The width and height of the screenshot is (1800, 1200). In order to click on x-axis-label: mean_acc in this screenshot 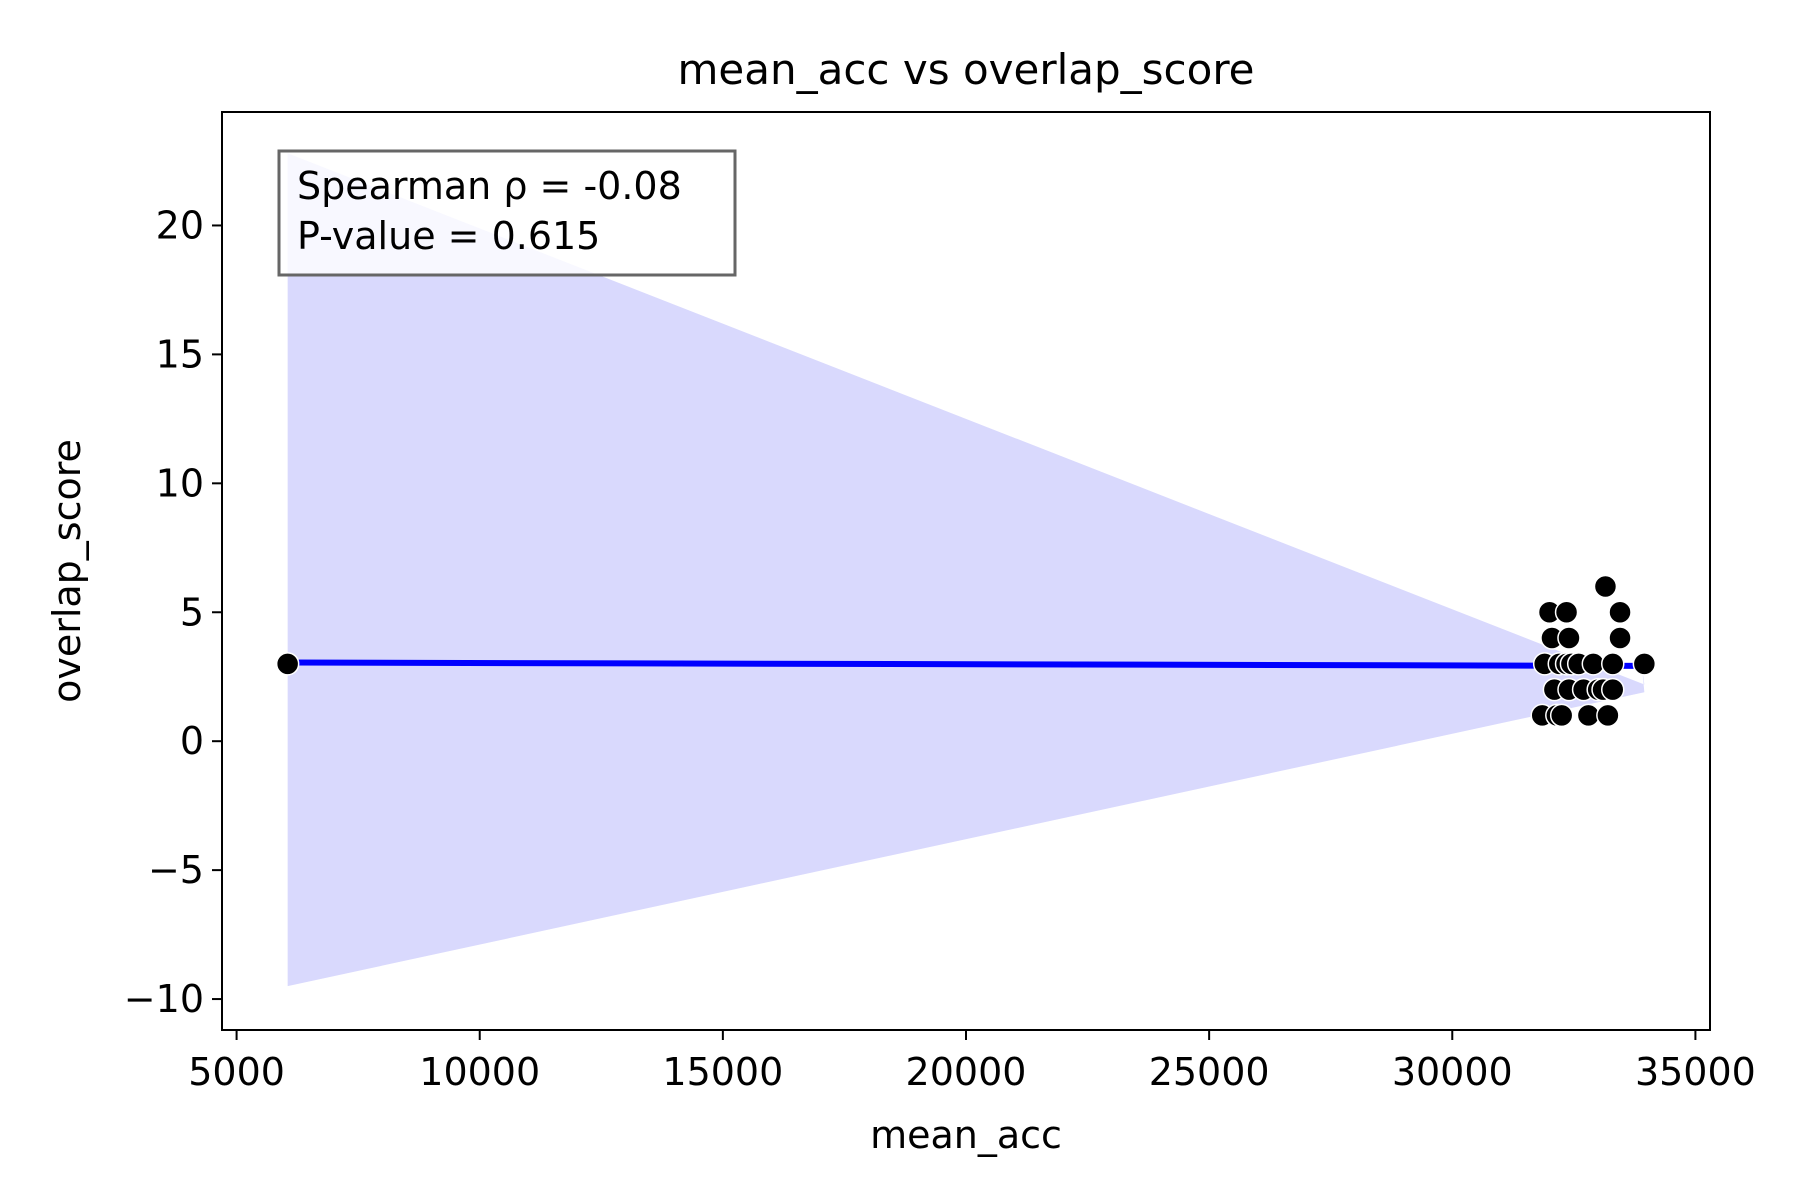, I will do `click(966, 1135)`.